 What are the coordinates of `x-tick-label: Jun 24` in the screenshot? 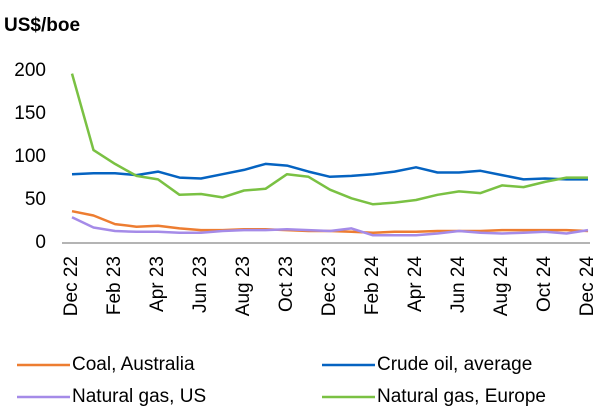 It's located at (458, 284).